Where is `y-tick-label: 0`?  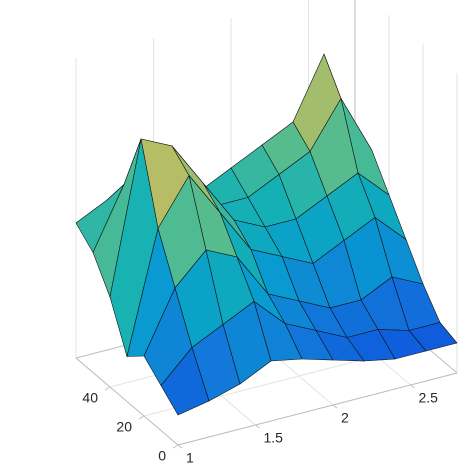 y-tick-label: 0 is located at coordinates (162, 456).